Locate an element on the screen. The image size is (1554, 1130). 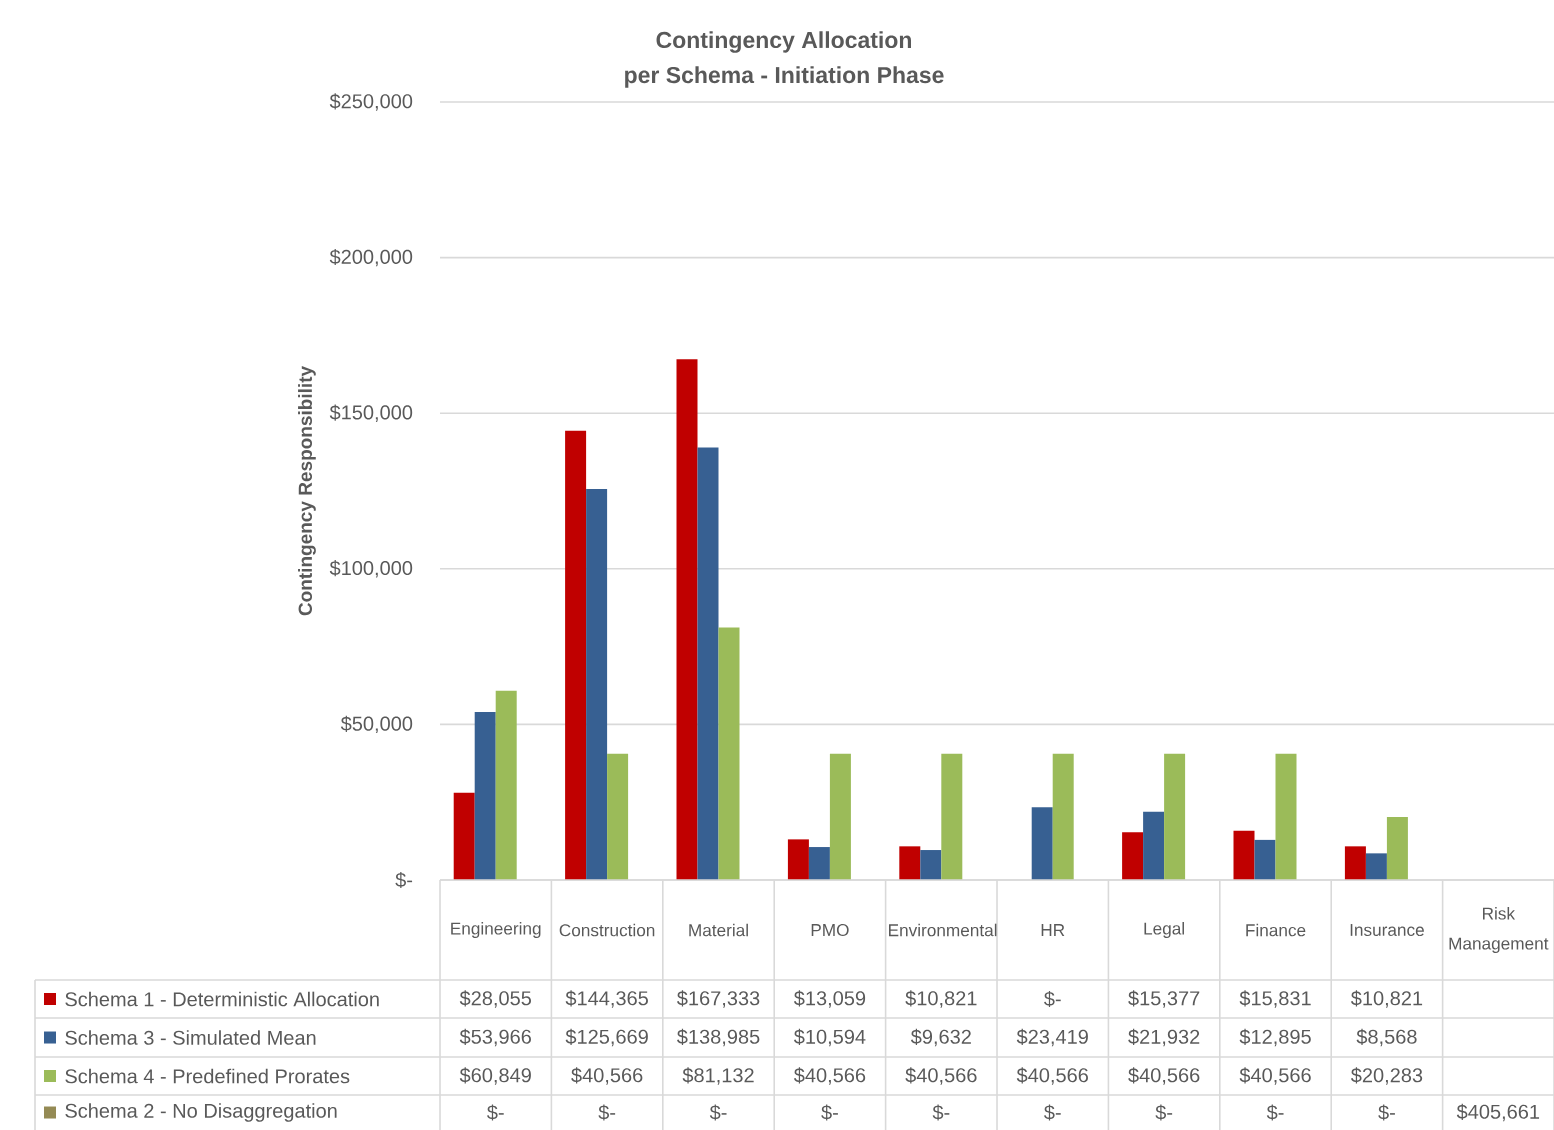
data-label: $23,419 is located at coordinates (1052, 1037).